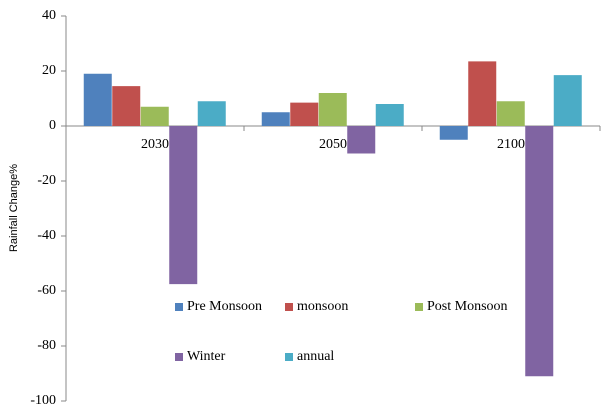 The height and width of the screenshot is (408, 607). I want to click on y-tick-label: 40, so click(49, 15).